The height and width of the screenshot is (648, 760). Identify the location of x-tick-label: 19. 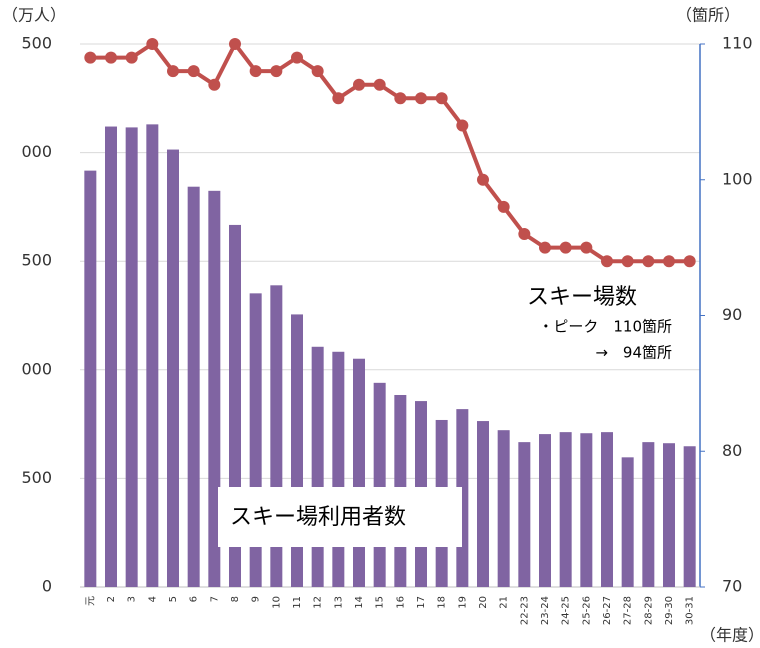
(462, 602).